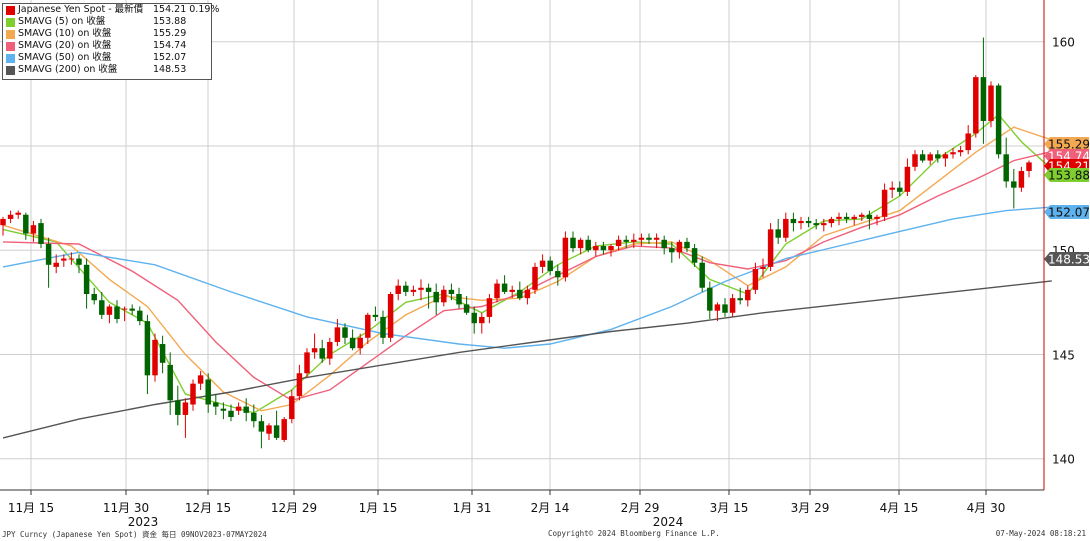  I want to click on price-tag: 148.53, so click(1067, 259).